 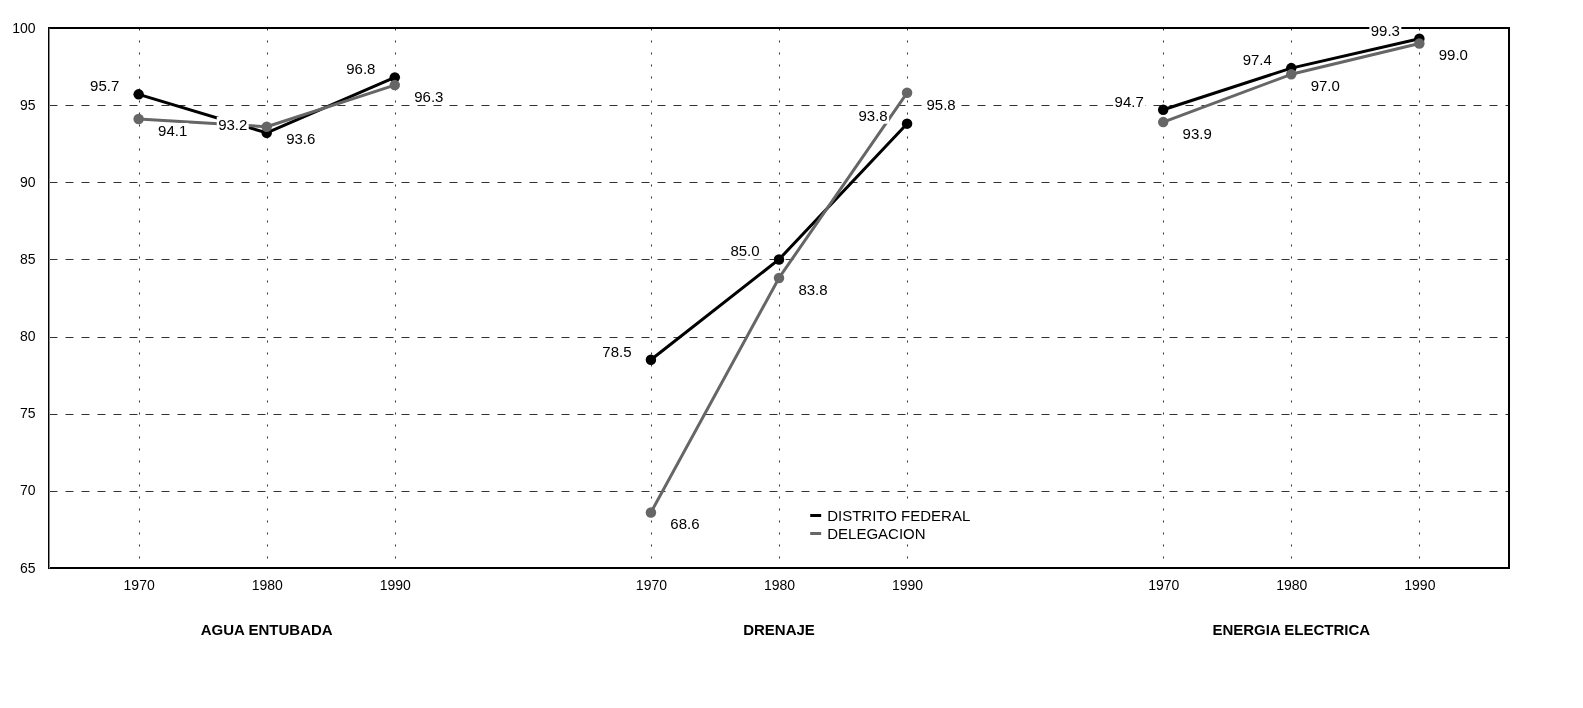 I want to click on y-tick-label: 70, so click(x=27, y=490).